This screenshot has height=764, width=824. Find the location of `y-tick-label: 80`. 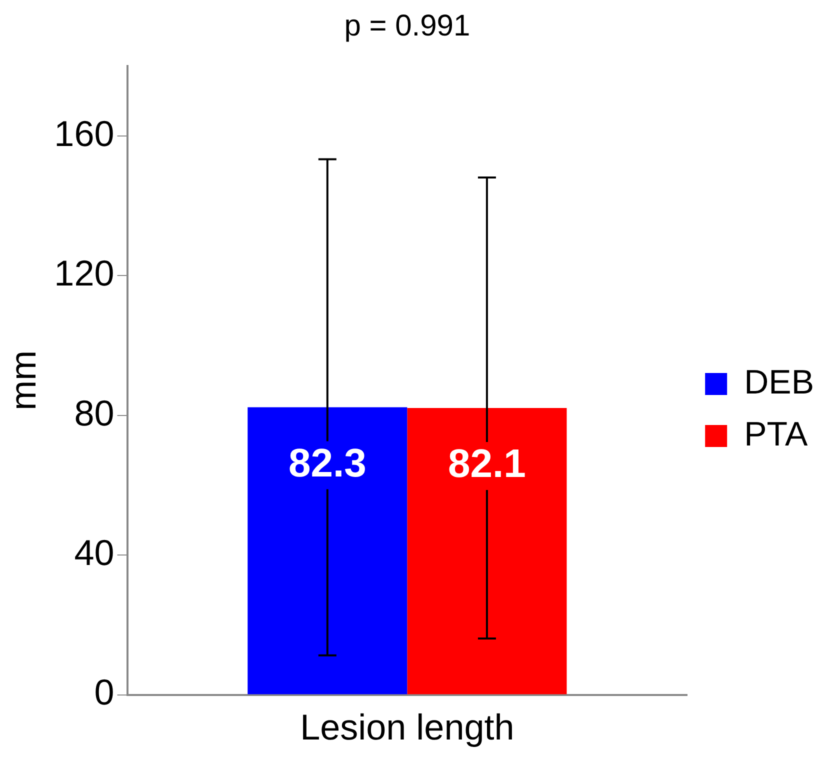

y-tick-label: 80 is located at coordinates (94, 413).